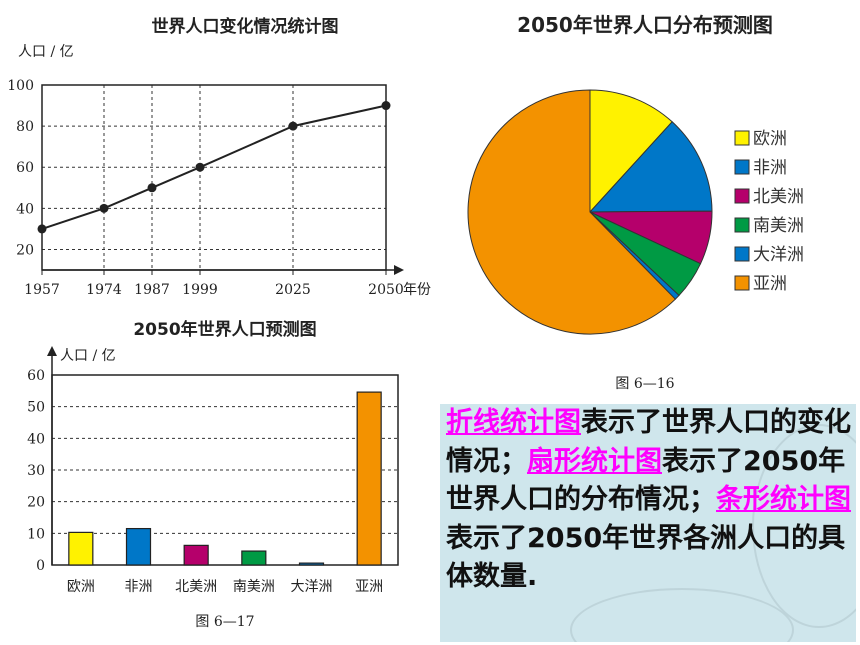  What do you see at coordinates (139, 587) in the screenshot?
I see `bar-x-tick-label: 非洲` at bounding box center [139, 587].